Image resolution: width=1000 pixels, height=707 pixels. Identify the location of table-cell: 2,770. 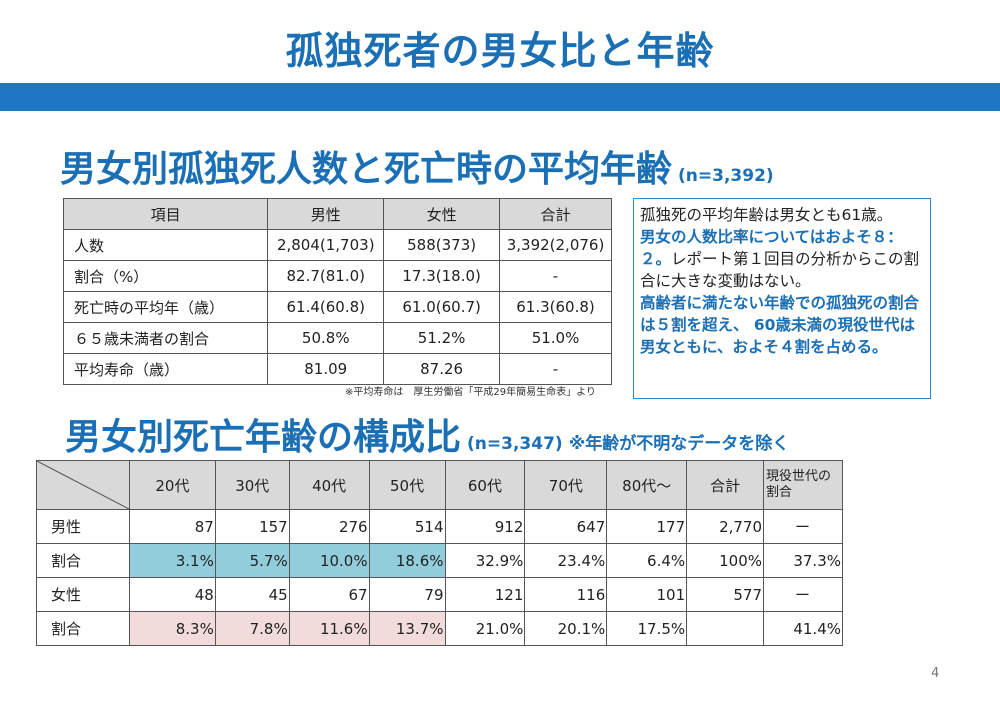
(725, 526).